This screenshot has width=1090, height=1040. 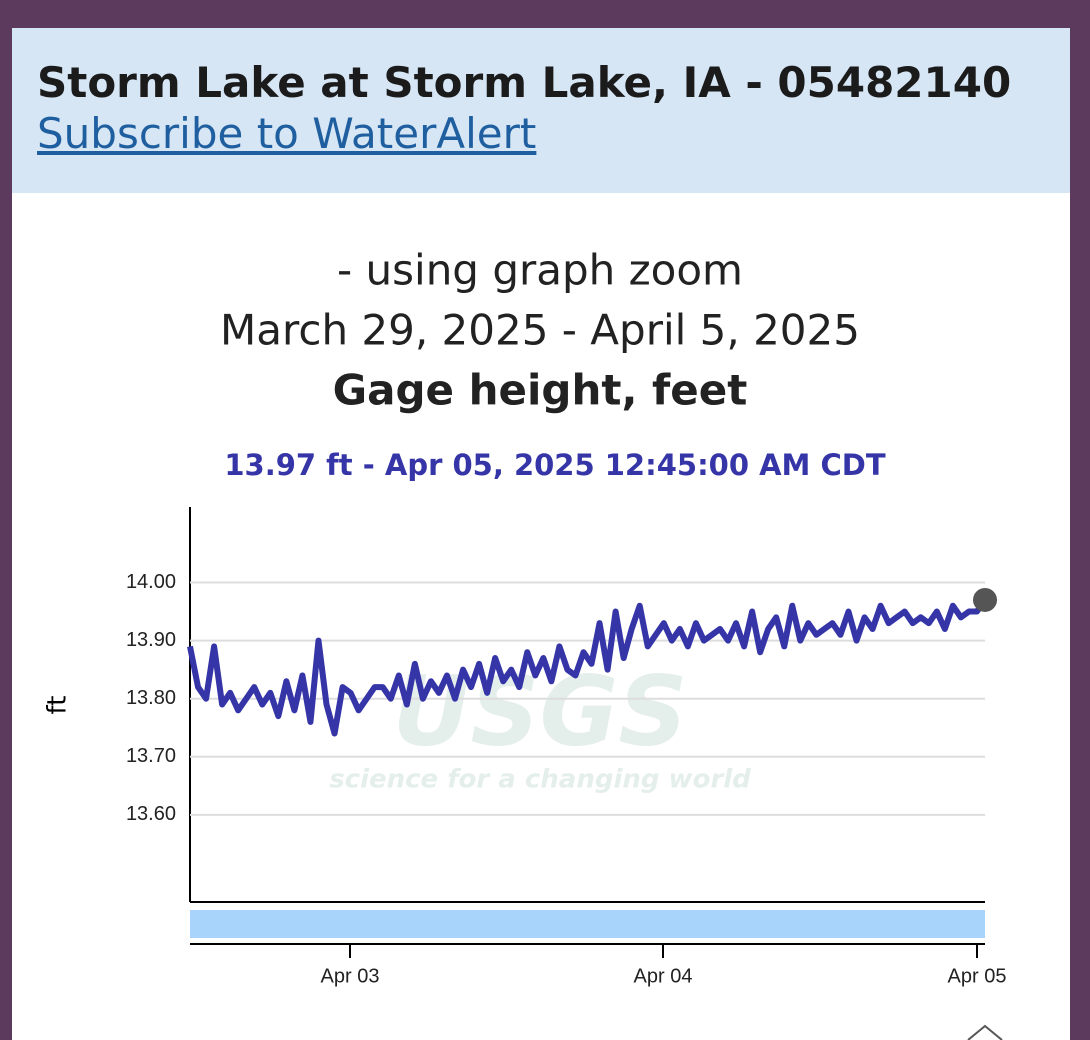 What do you see at coordinates (151, 640) in the screenshot?
I see `y-tick-label: 13.90` at bounding box center [151, 640].